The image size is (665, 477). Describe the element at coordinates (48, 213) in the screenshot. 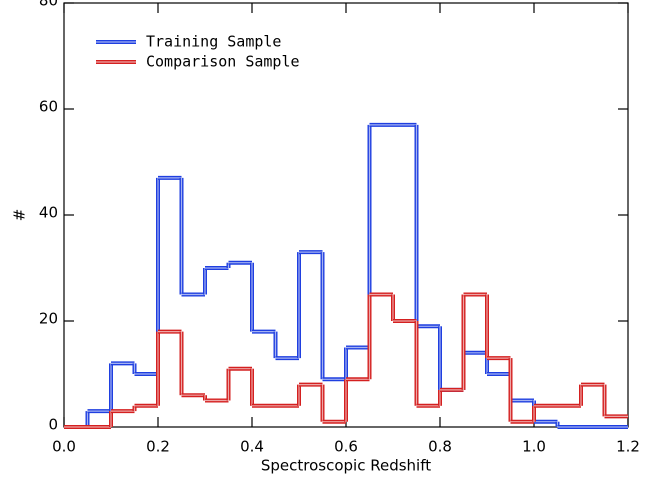

I see `y-tick-label: 40` at that location.